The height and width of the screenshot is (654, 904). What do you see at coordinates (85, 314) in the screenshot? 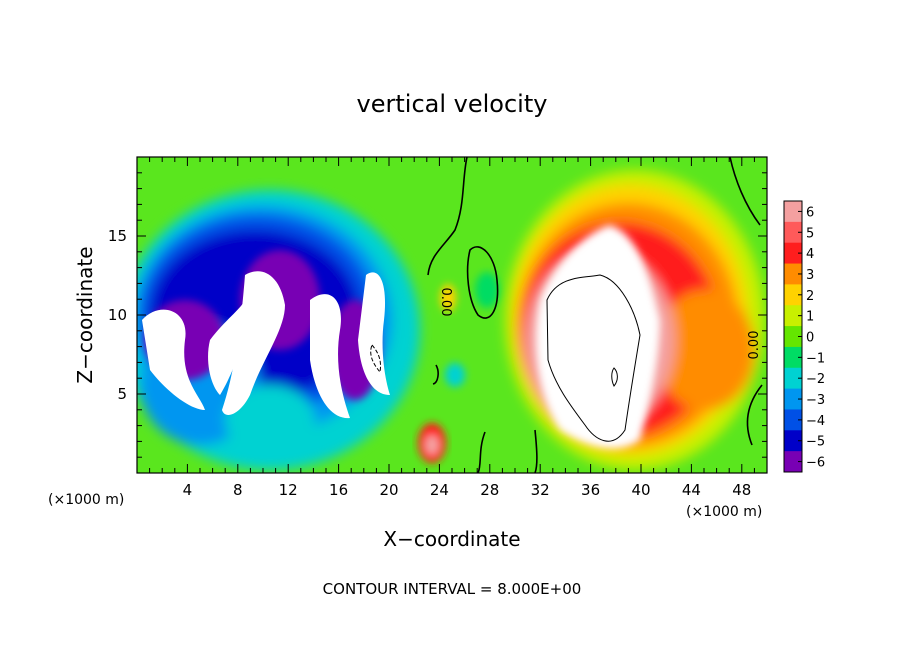
I see `y-axis-title: Z−coordinate` at bounding box center [85, 314].